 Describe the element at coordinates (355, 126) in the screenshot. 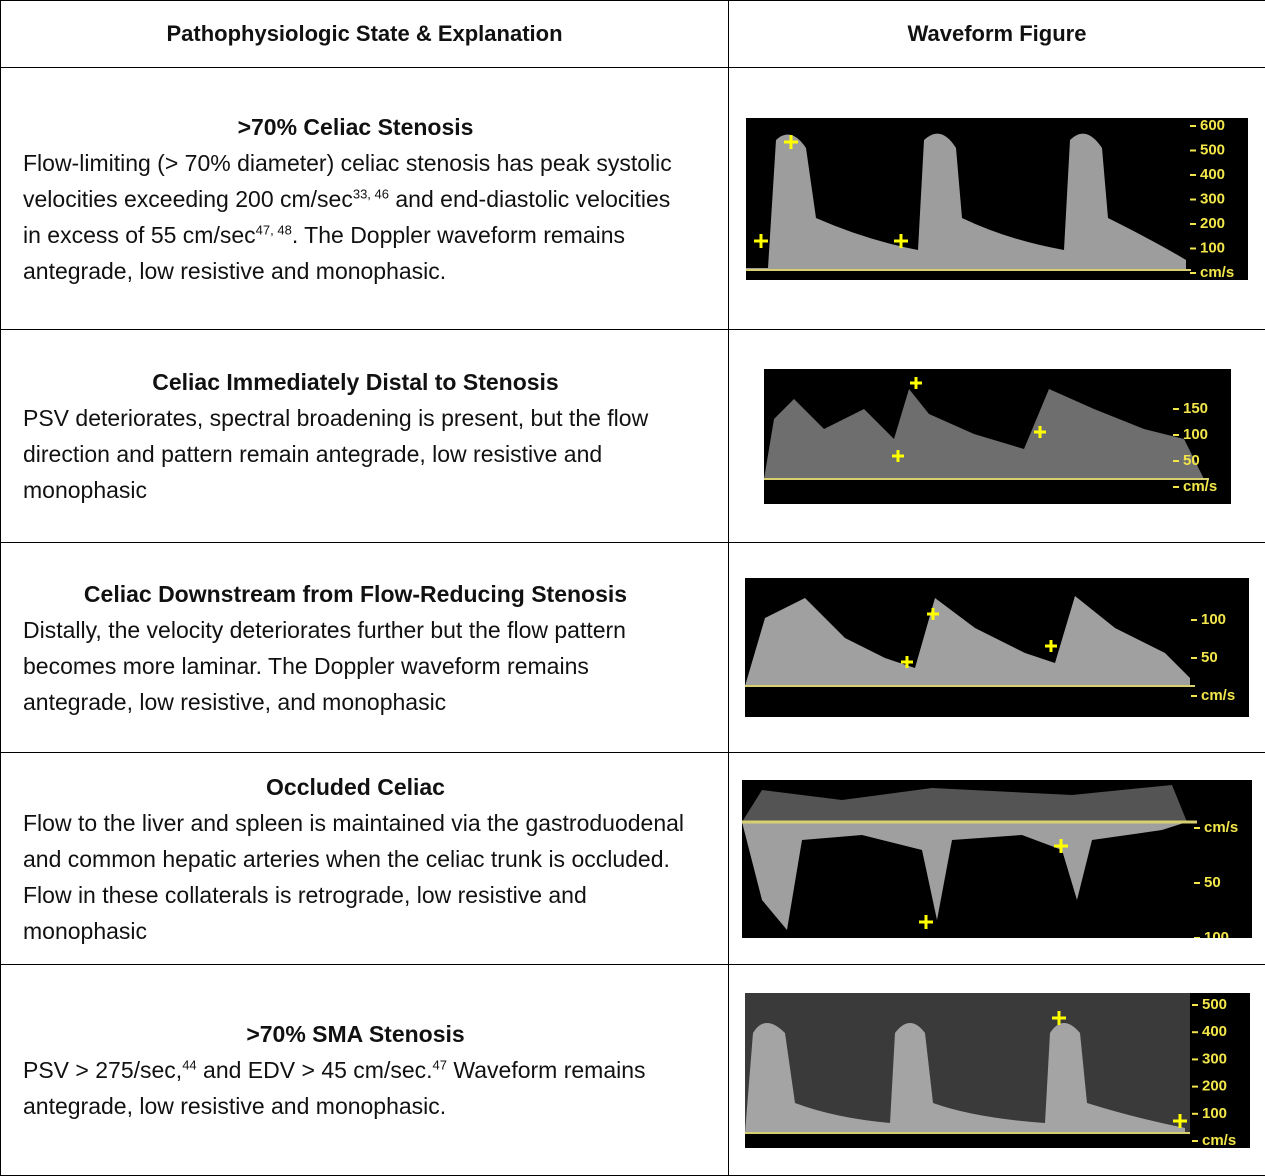

I see `row-title: >70% Celiac Stenosis` at that location.